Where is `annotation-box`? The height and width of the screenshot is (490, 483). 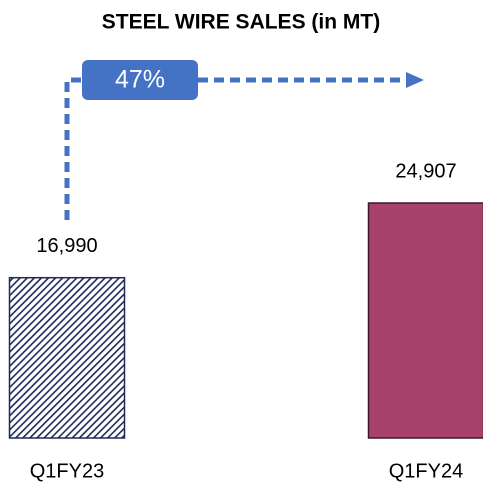 annotation-box is located at coordinates (140, 80).